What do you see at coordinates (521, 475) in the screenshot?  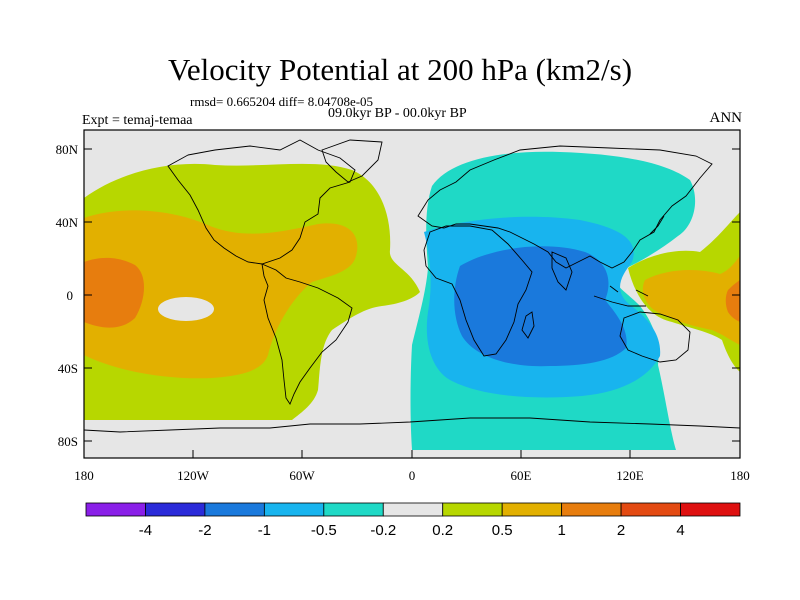 I see `lon-label-60e: 60E` at bounding box center [521, 475].